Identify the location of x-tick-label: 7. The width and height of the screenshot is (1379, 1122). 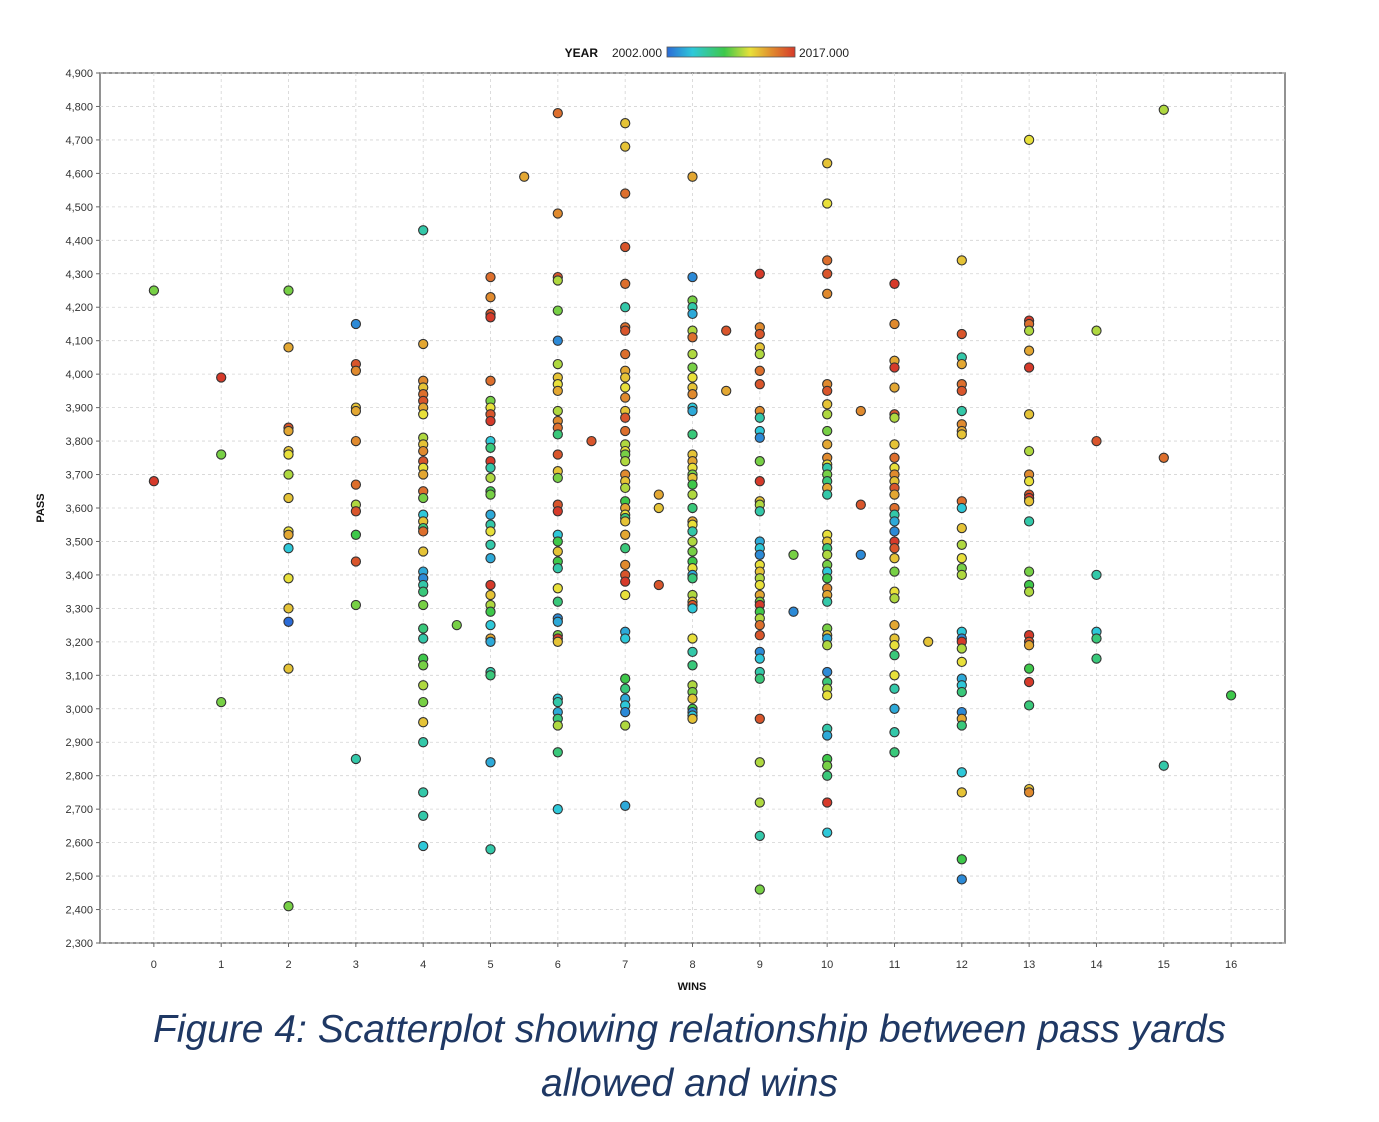
(625, 965).